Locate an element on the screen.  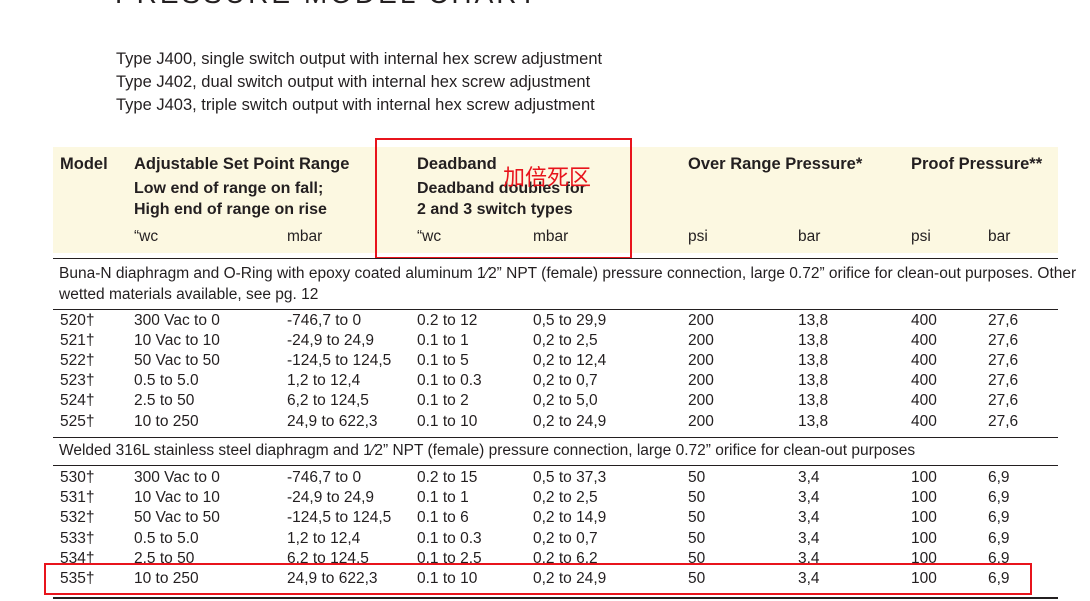
cell-setpoint-mbar: 1,2 to 12,4 is located at coordinates (324, 381).